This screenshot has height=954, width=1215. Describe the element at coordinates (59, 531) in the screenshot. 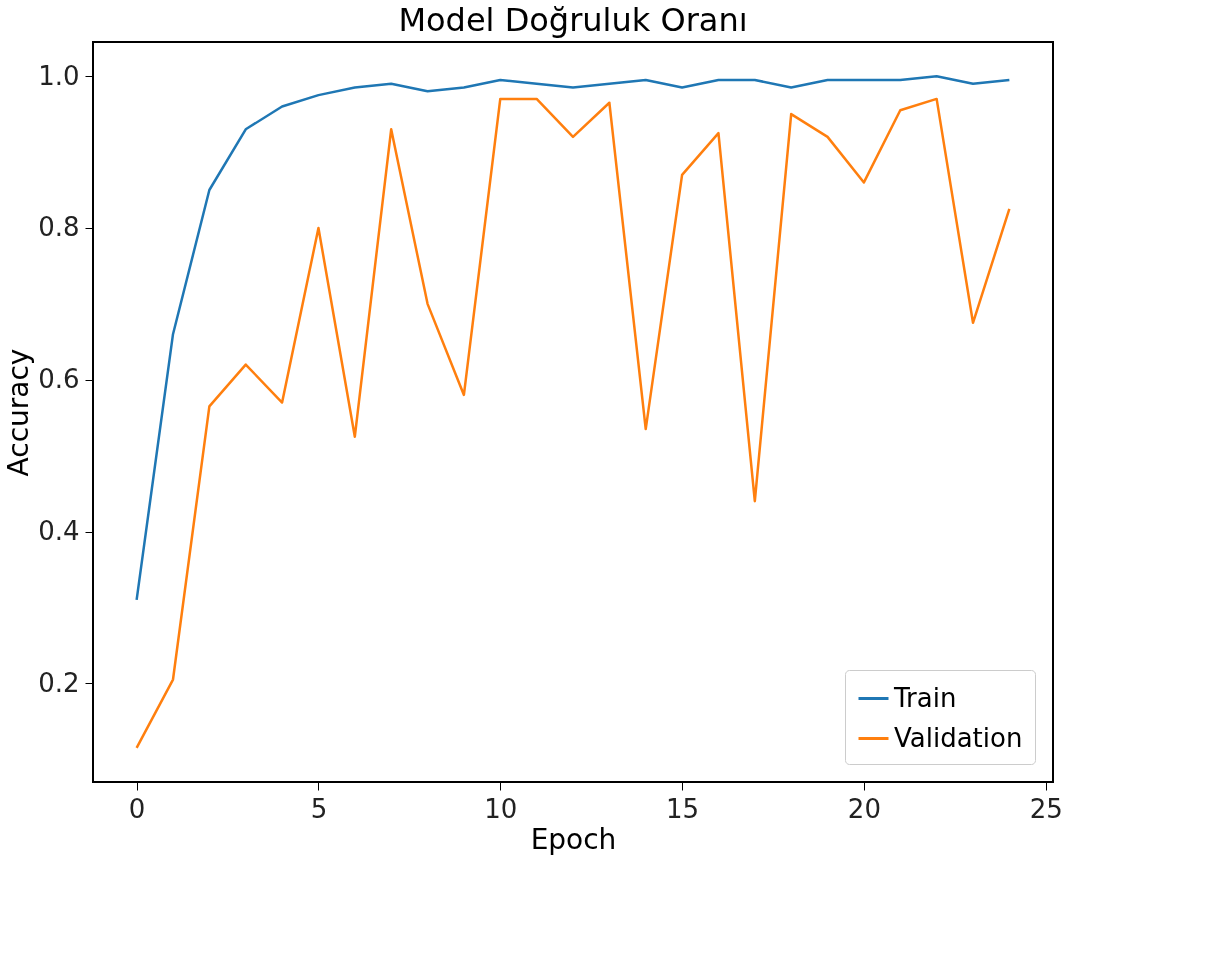

I see `y-tick-label: 0.4` at that location.